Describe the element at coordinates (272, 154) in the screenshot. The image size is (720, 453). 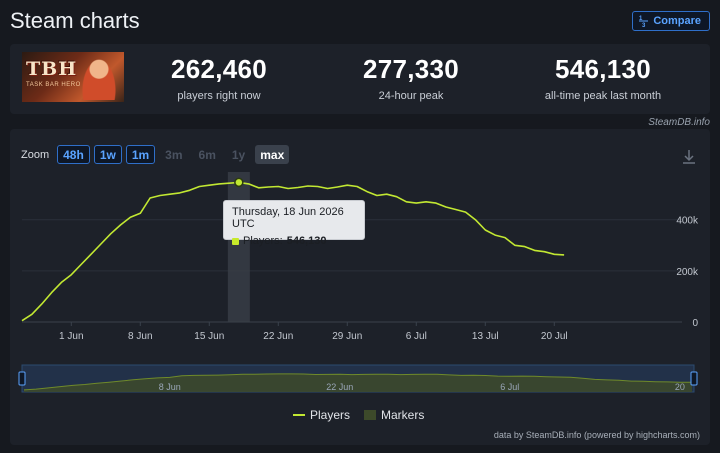
I see `zoom-max-button: max` at that location.